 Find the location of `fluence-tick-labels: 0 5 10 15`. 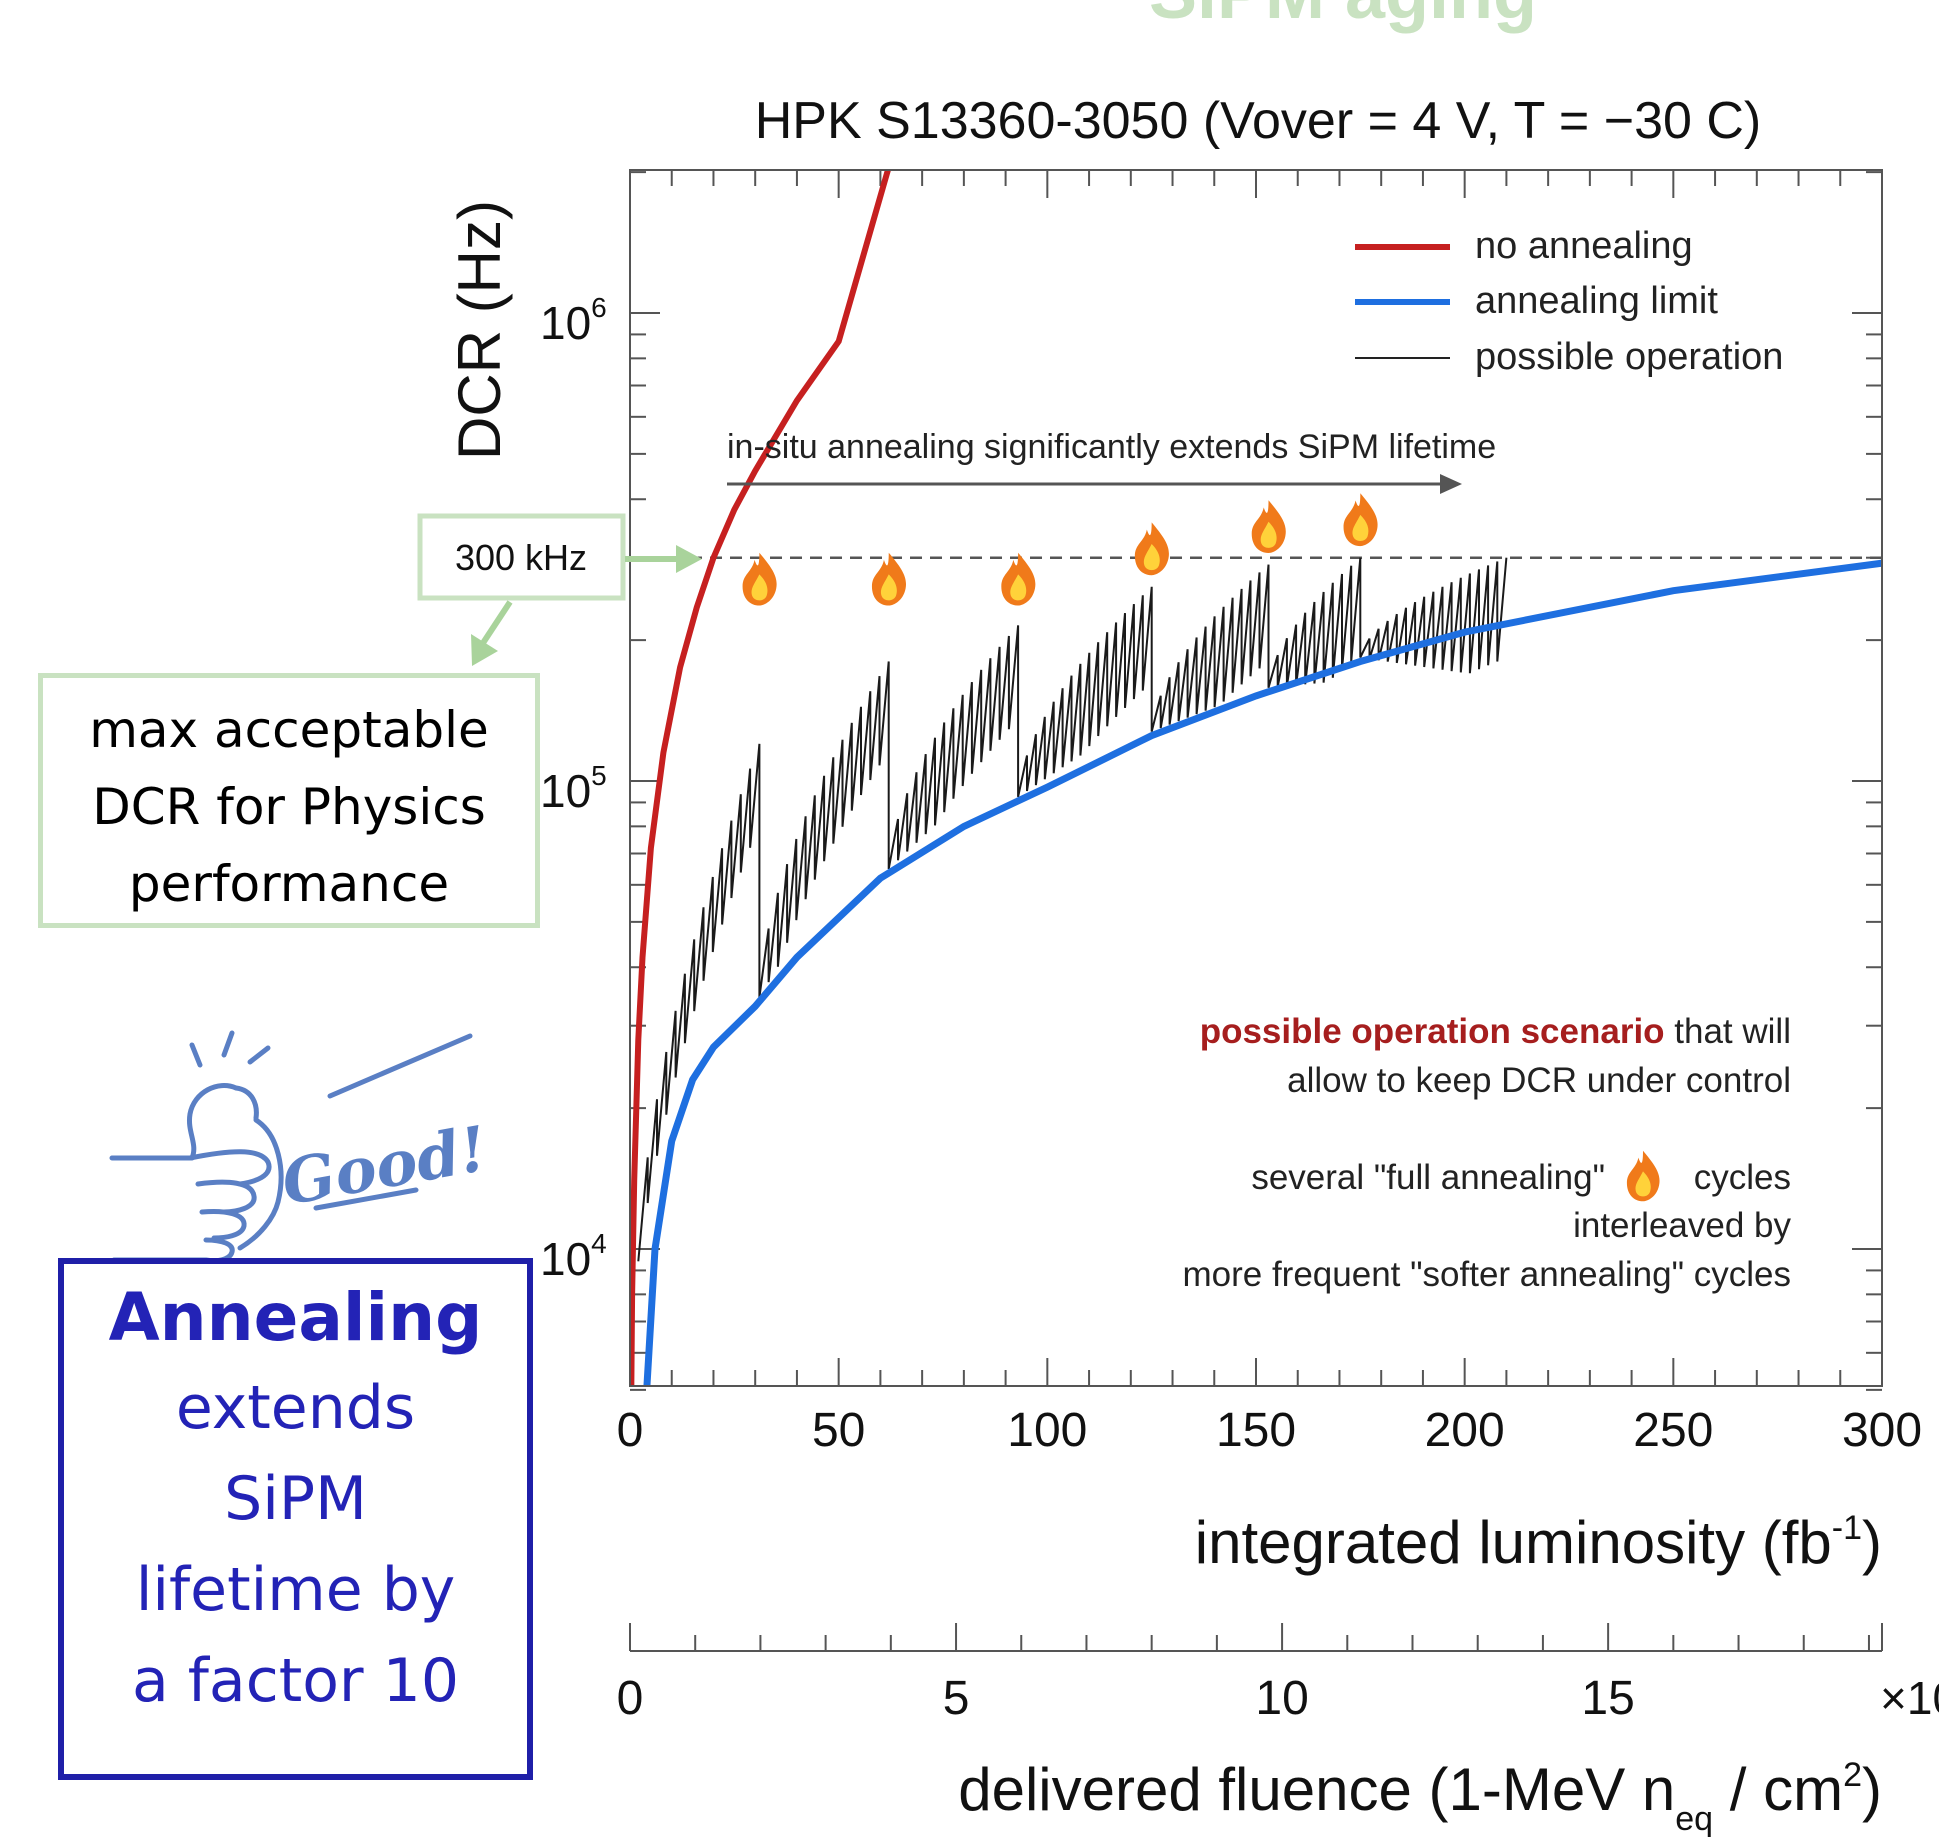

fluence-tick-labels: 0 5 10 15 is located at coordinates (1126, 1698).